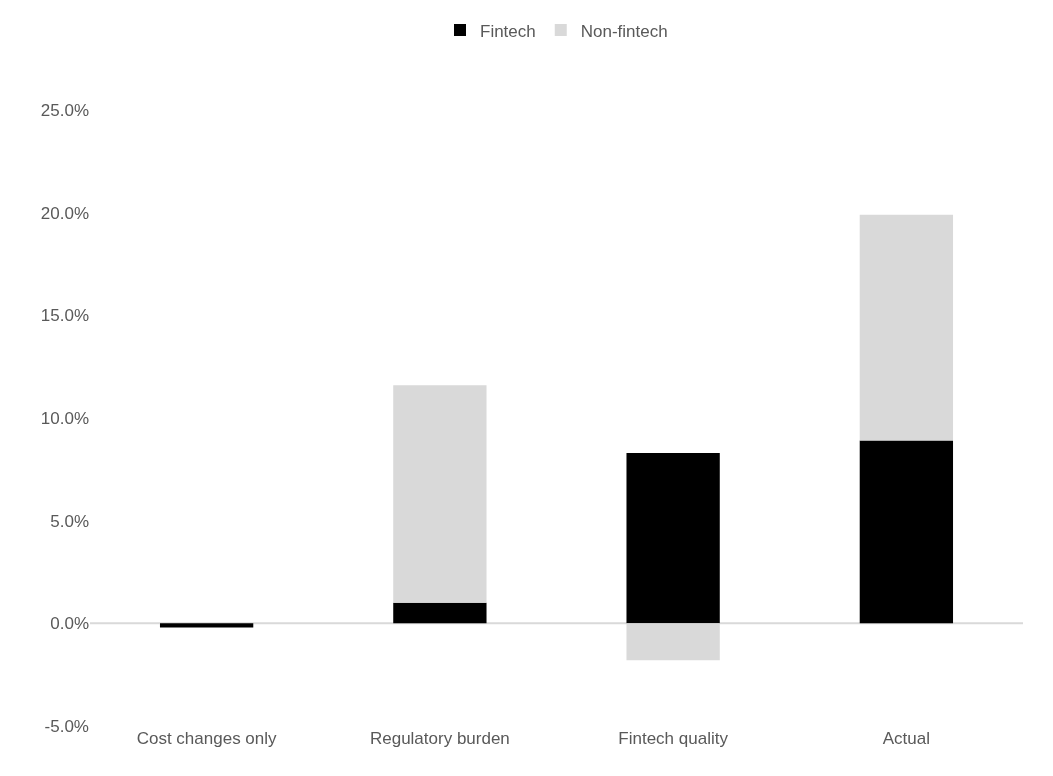 This screenshot has width=1053, height=776. Describe the element at coordinates (64, 213) in the screenshot. I see `y-tick-label: 20.0%` at that location.